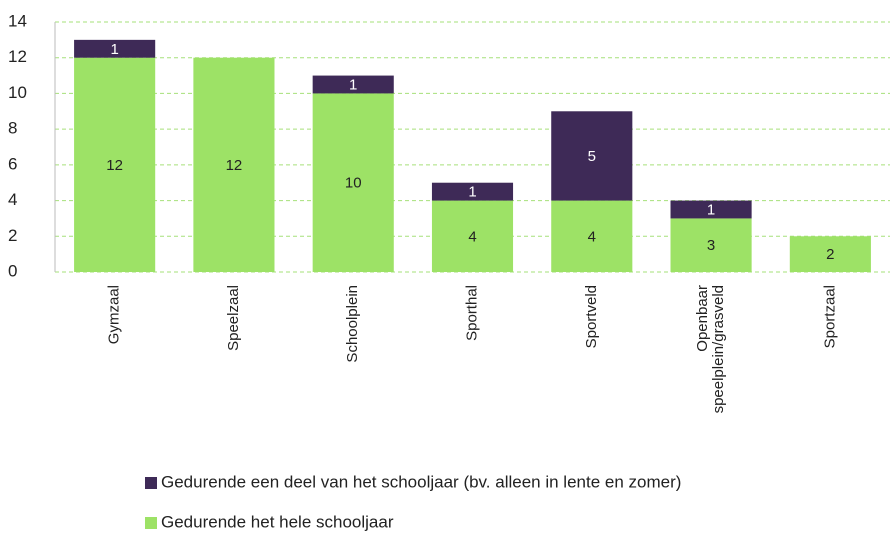 This screenshot has width=891, height=534. What do you see at coordinates (114, 314) in the screenshot?
I see `x-tick-label: Gymzaal` at bounding box center [114, 314].